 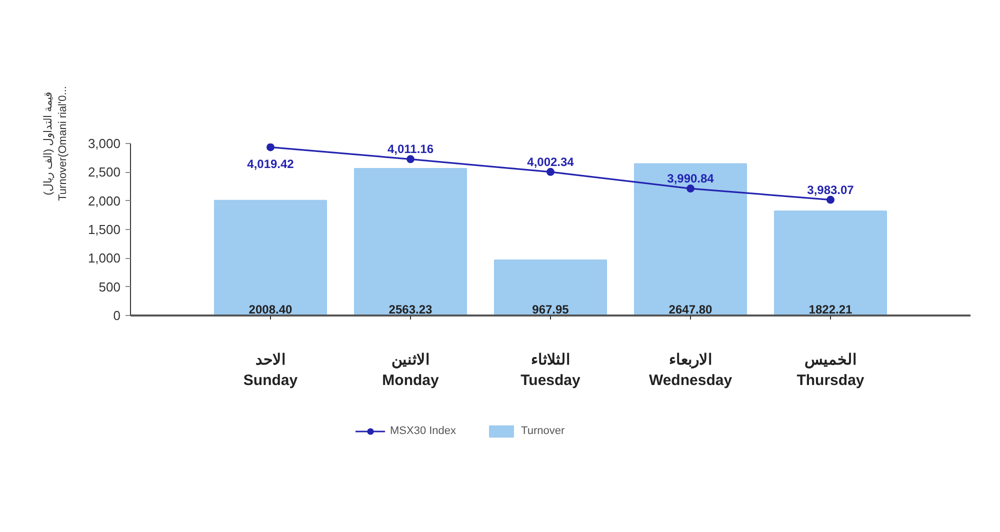 I want to click on legend-label: MSX30 Index, so click(x=423, y=431).